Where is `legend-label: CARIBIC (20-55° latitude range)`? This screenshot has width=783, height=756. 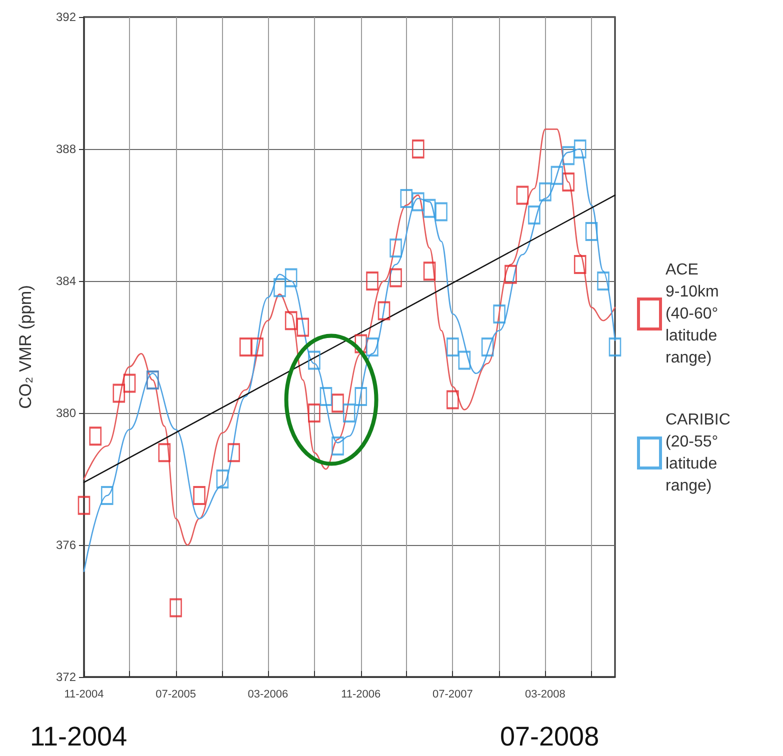
legend-label: CARIBIC (20-55° latitude range) is located at coordinates (700, 453).